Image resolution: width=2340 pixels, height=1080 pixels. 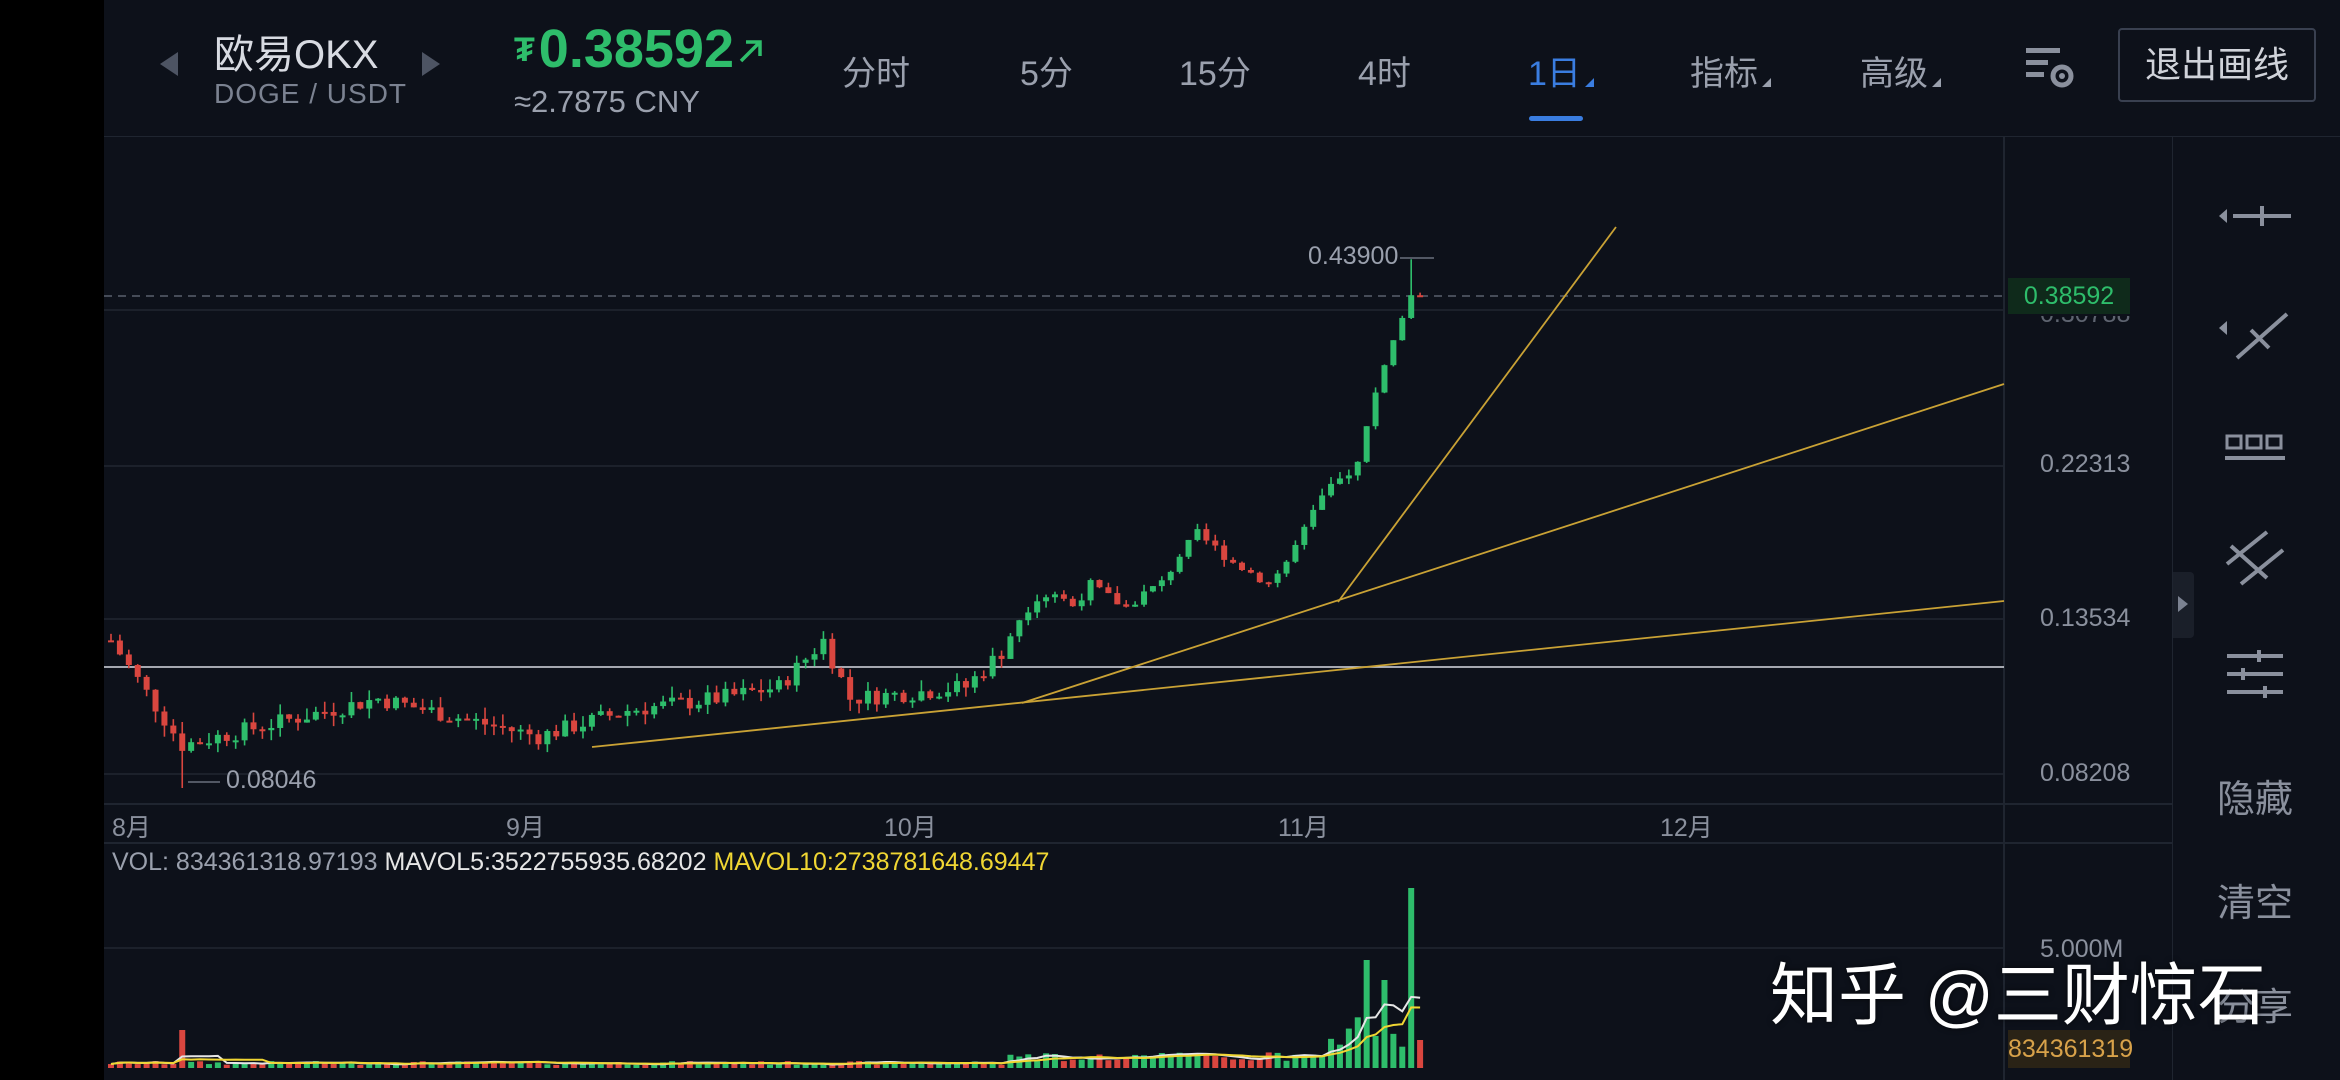 I want to click on x-axis-label-aug: 8月, so click(x=131, y=828).